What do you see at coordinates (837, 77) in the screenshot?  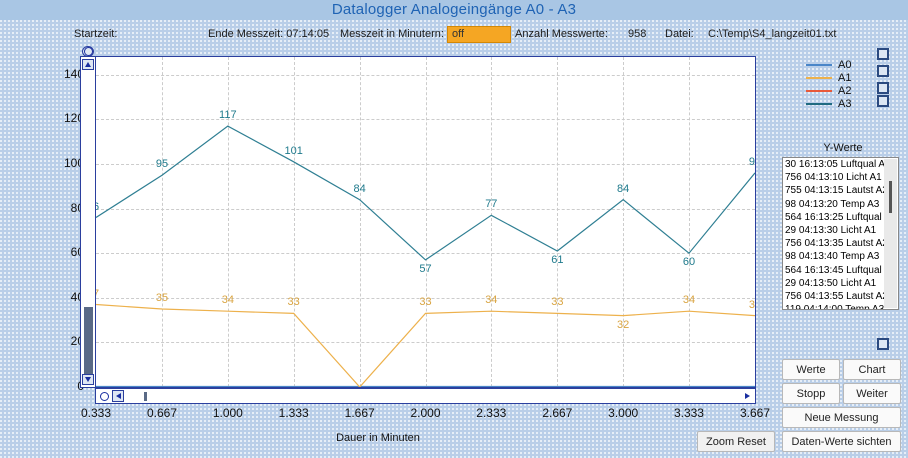 I see `legend-item-a1: A1` at bounding box center [837, 77].